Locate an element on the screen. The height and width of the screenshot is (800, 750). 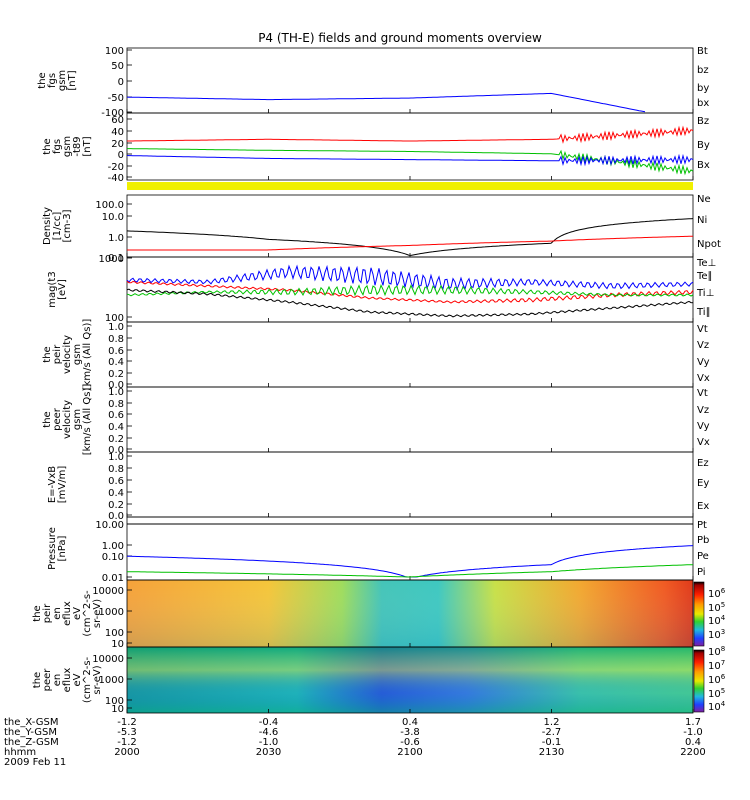
y-tick-label: 10000 is located at coordinates (108, 659).